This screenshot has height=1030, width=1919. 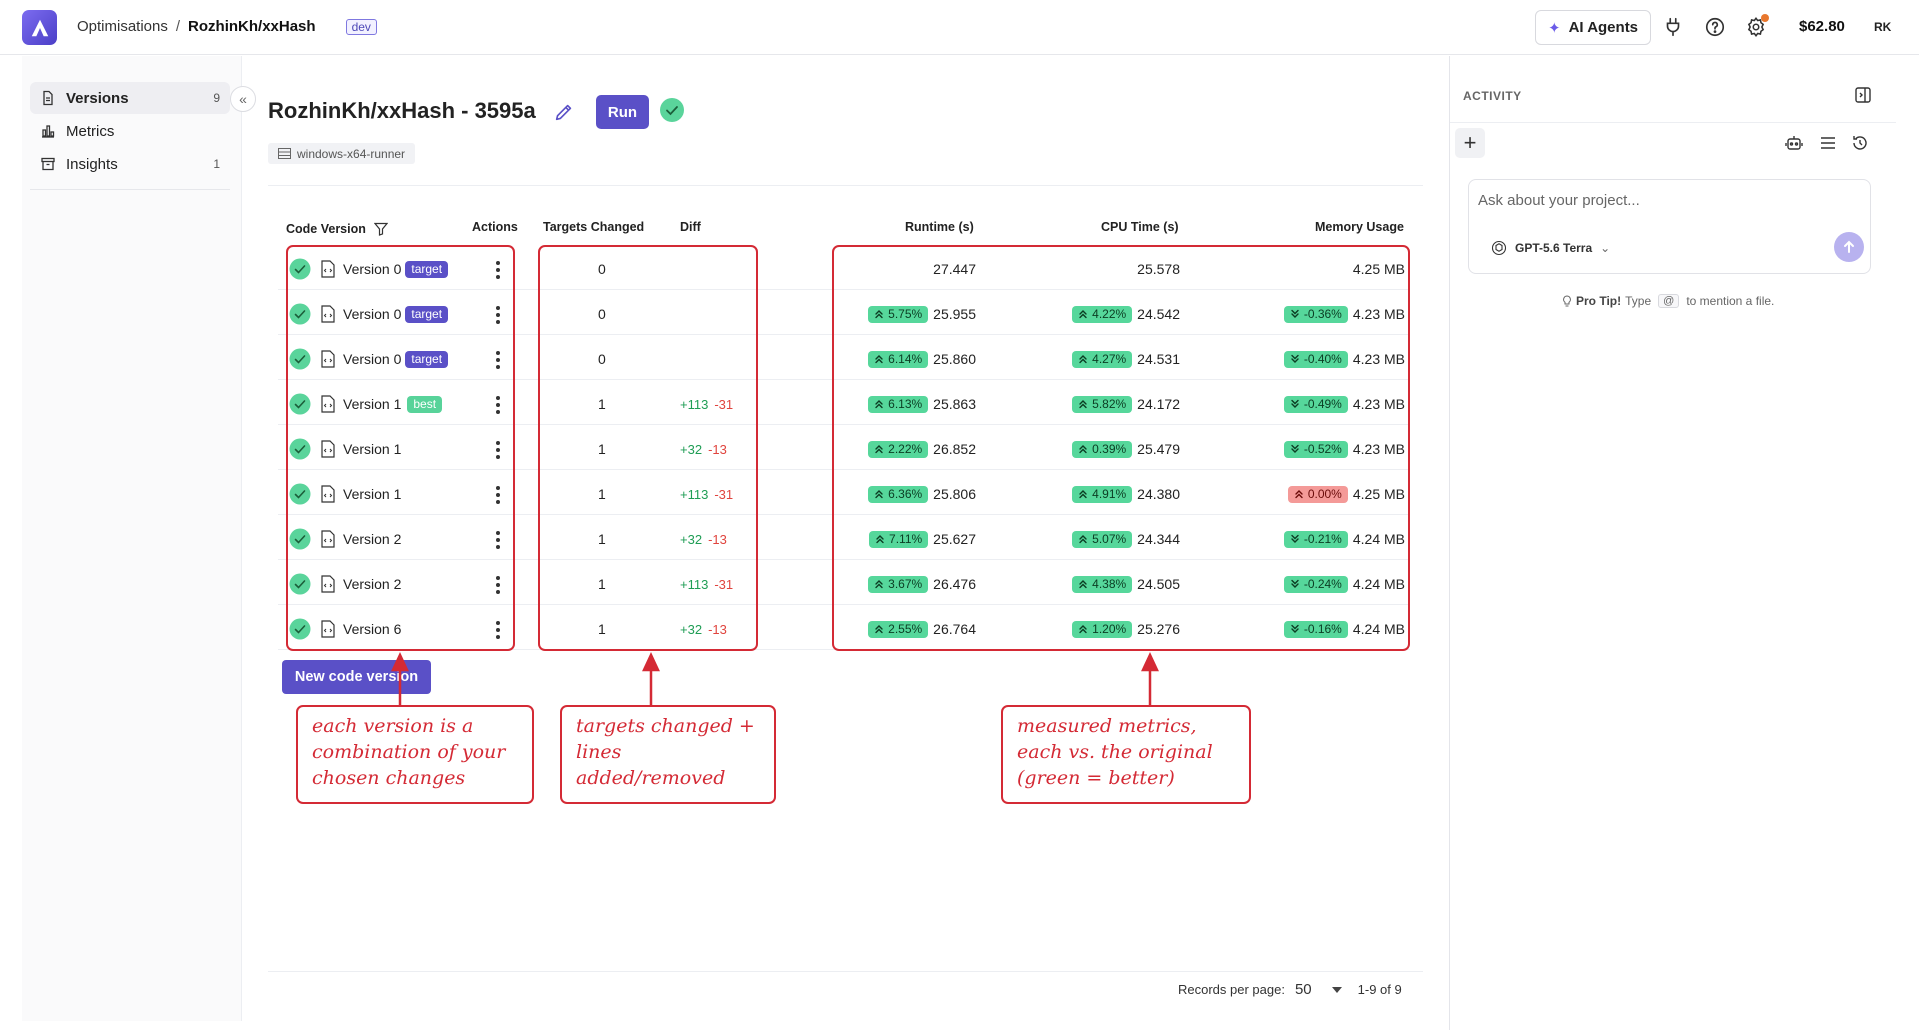 What do you see at coordinates (1324, 494) in the screenshot?
I see `delta-value: 0.00%` at bounding box center [1324, 494].